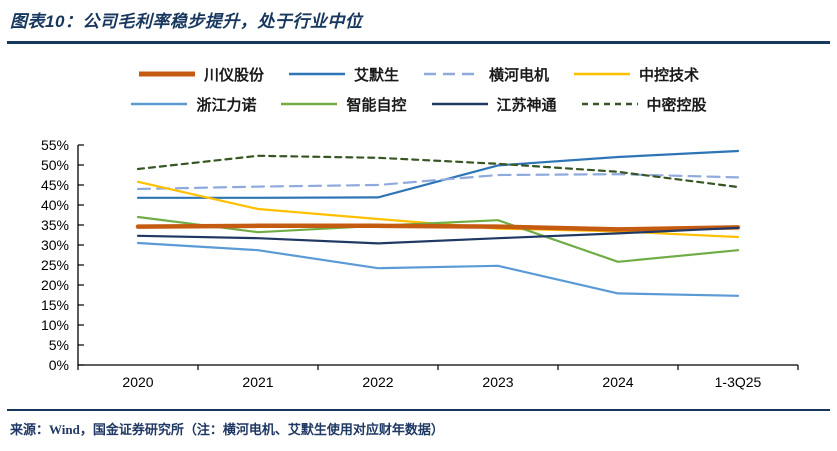 This screenshot has height=451, width=837. I want to click on legend-label: 智能自控, so click(376, 105).